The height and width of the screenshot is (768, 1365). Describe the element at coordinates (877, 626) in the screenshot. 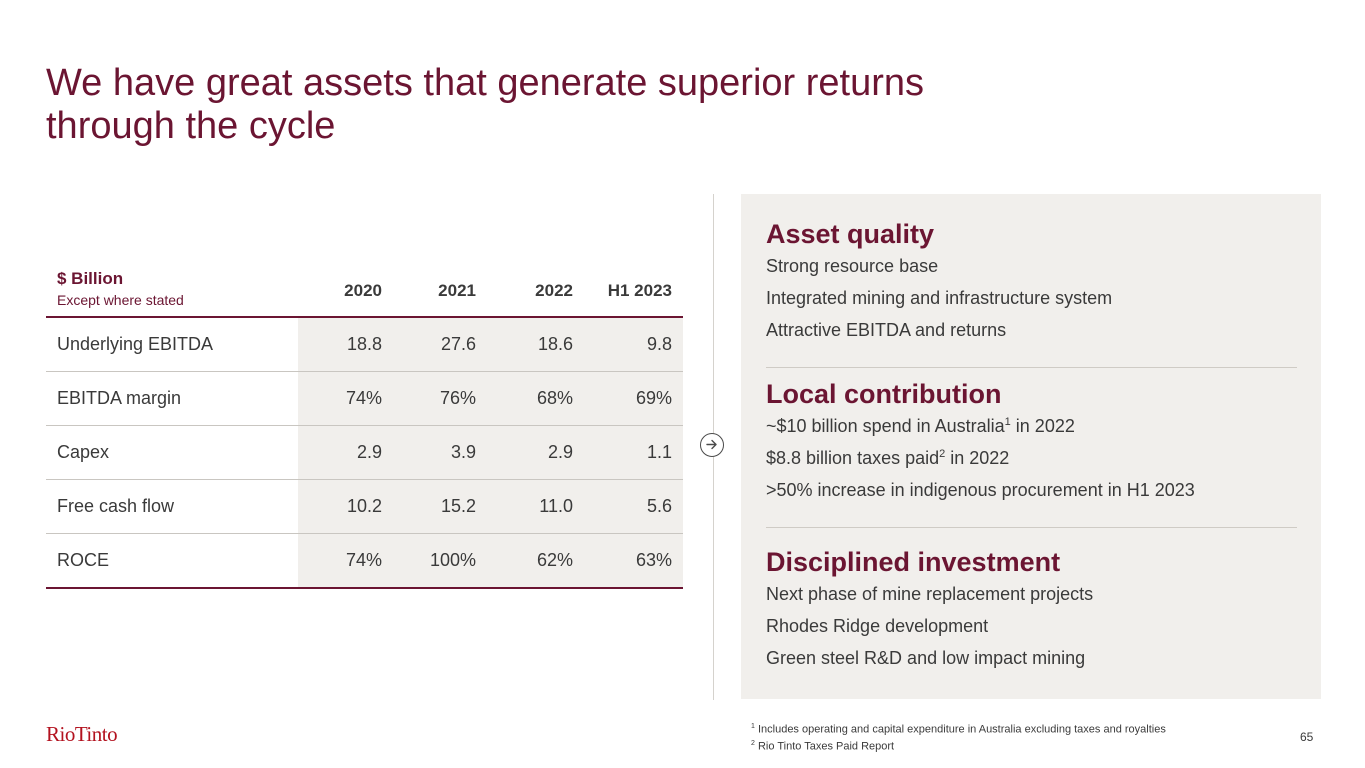

I see `list-item: Rhodes Ridge development` at that location.